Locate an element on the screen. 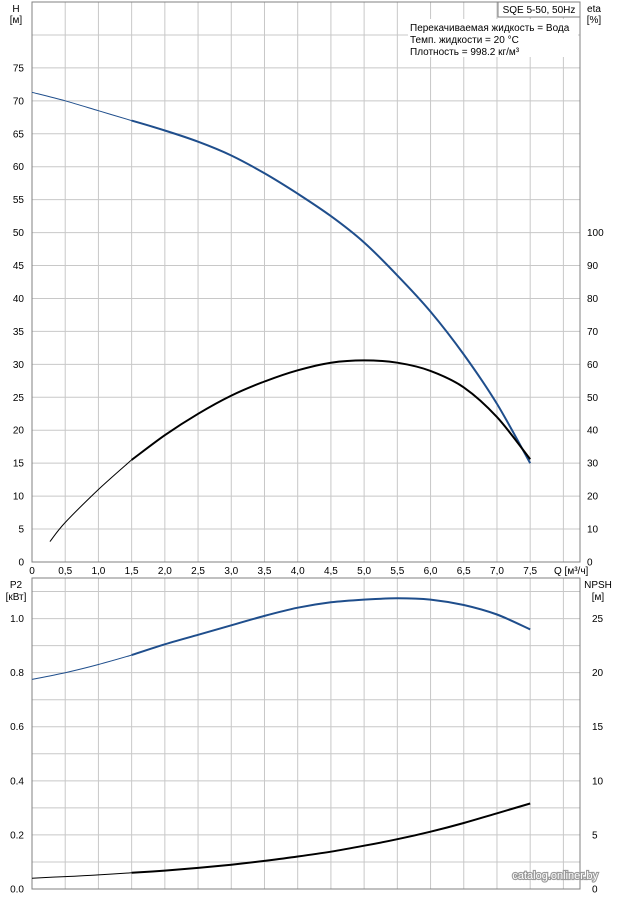 The height and width of the screenshot is (898, 619). eta-tick-label: 80 is located at coordinates (593, 299).